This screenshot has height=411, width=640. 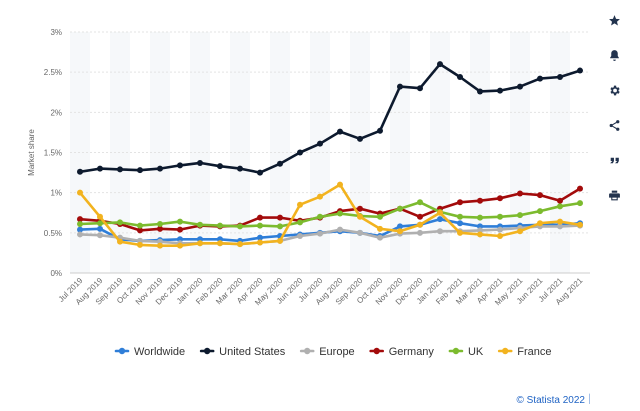 What do you see at coordinates (252, 352) in the screenshot?
I see `legend-item-united-states: United States` at bounding box center [252, 352].